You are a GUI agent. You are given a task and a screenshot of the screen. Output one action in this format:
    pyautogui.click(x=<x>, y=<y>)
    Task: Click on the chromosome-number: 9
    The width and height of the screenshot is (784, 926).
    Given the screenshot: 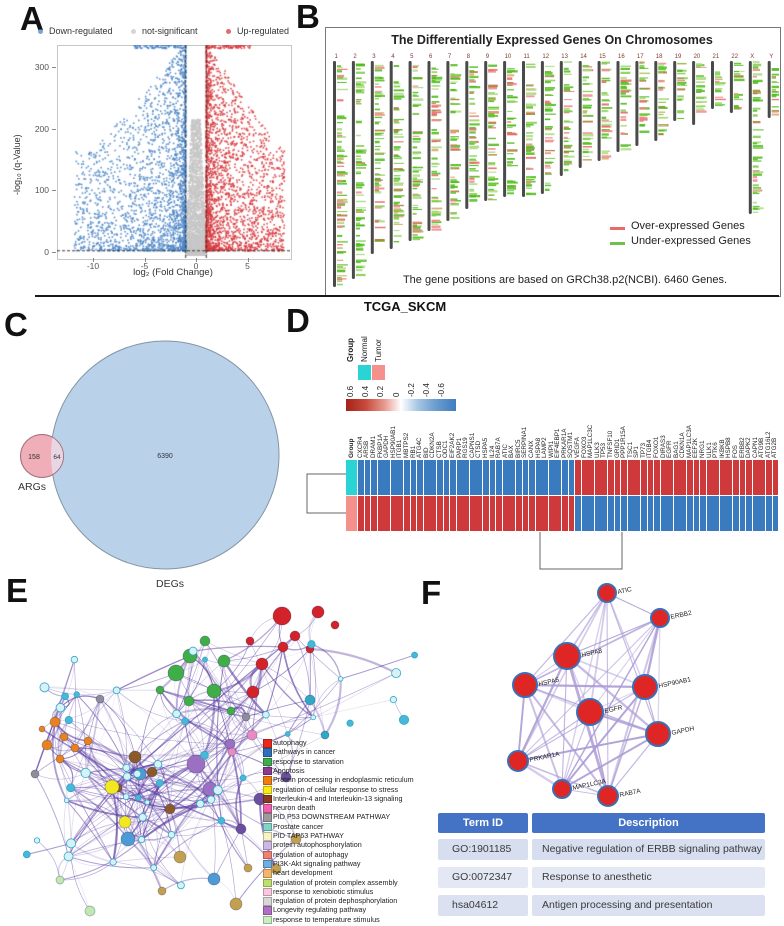 What is the action you would take?
    pyautogui.click(x=488, y=57)
    